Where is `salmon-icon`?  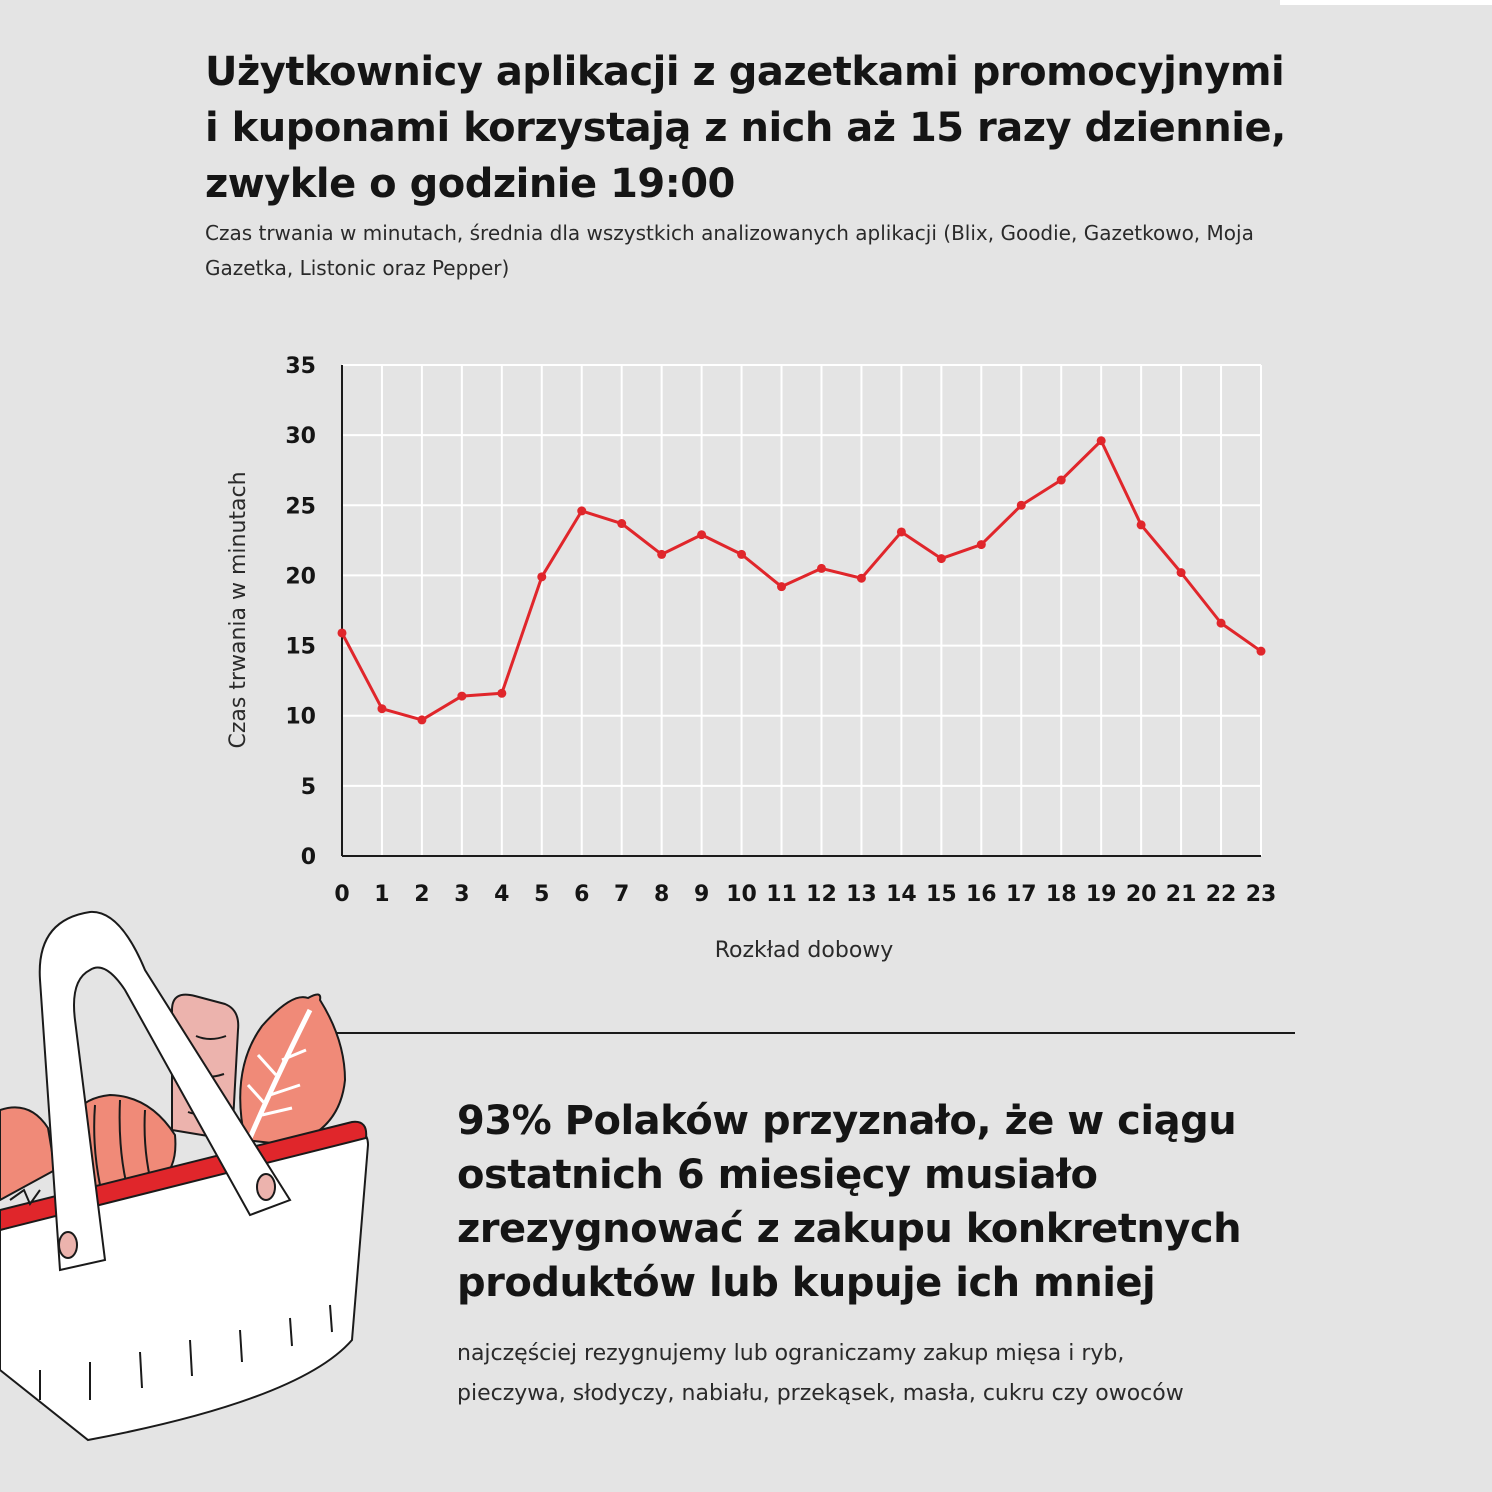
salmon-icon is located at coordinates (28, 1154).